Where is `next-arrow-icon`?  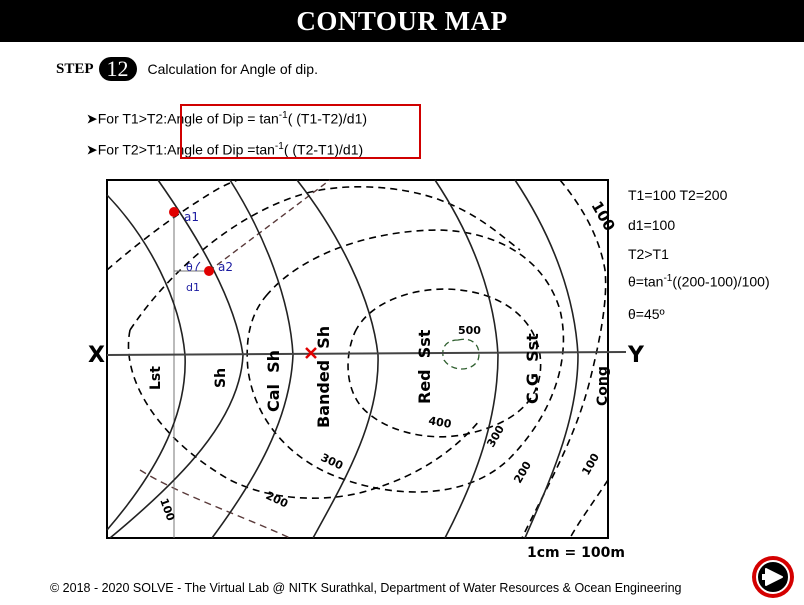 next-arrow-icon is located at coordinates (773, 577).